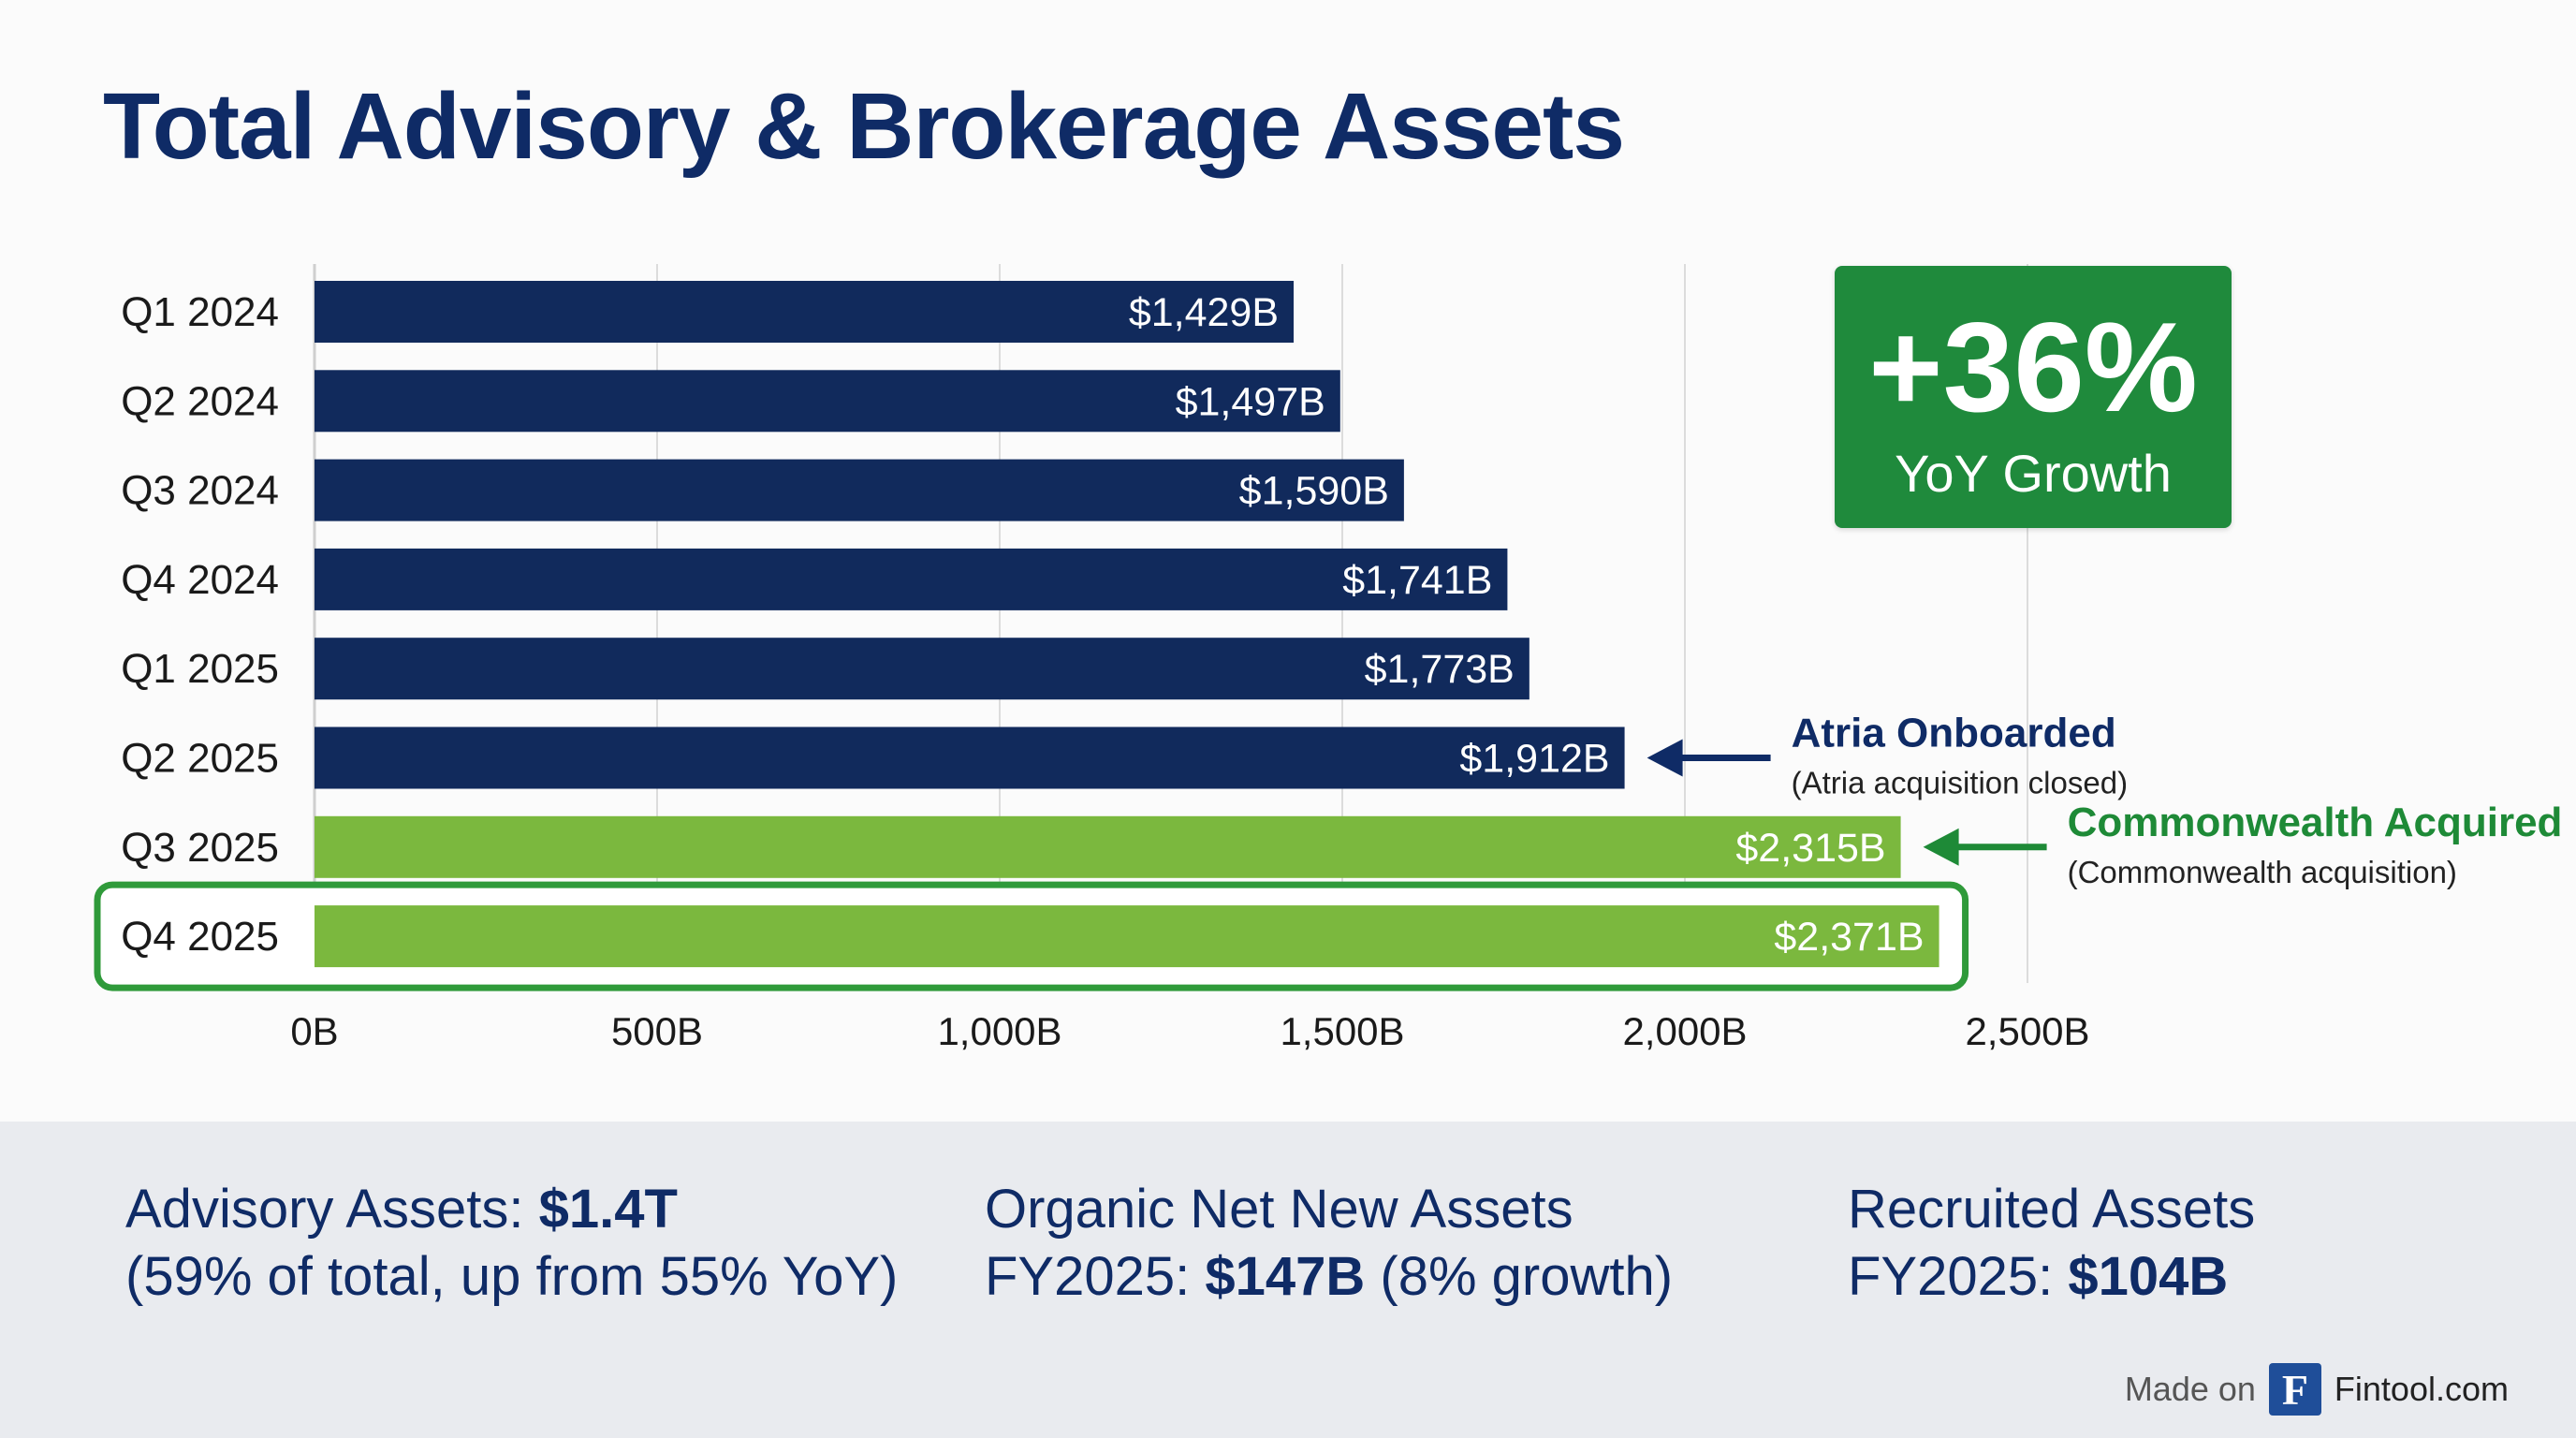 This screenshot has width=2576, height=1438. I want to click on stat-value: $147B, so click(1285, 1276).